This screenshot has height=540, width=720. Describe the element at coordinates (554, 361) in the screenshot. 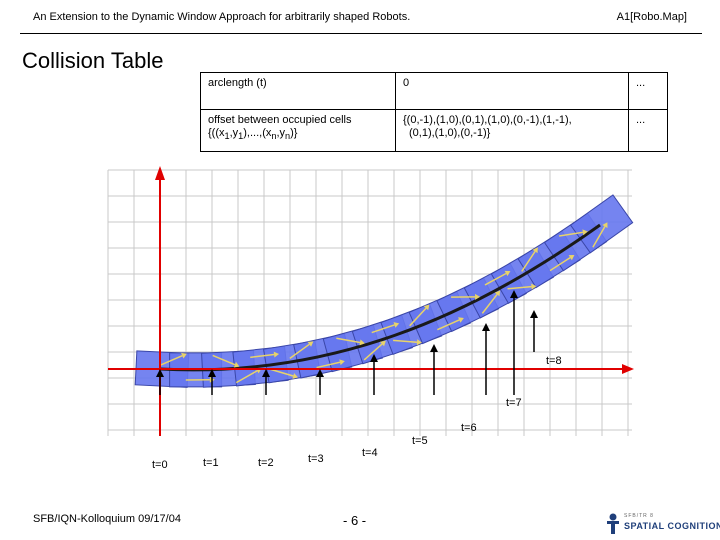

I see `time-label: t=8` at that location.